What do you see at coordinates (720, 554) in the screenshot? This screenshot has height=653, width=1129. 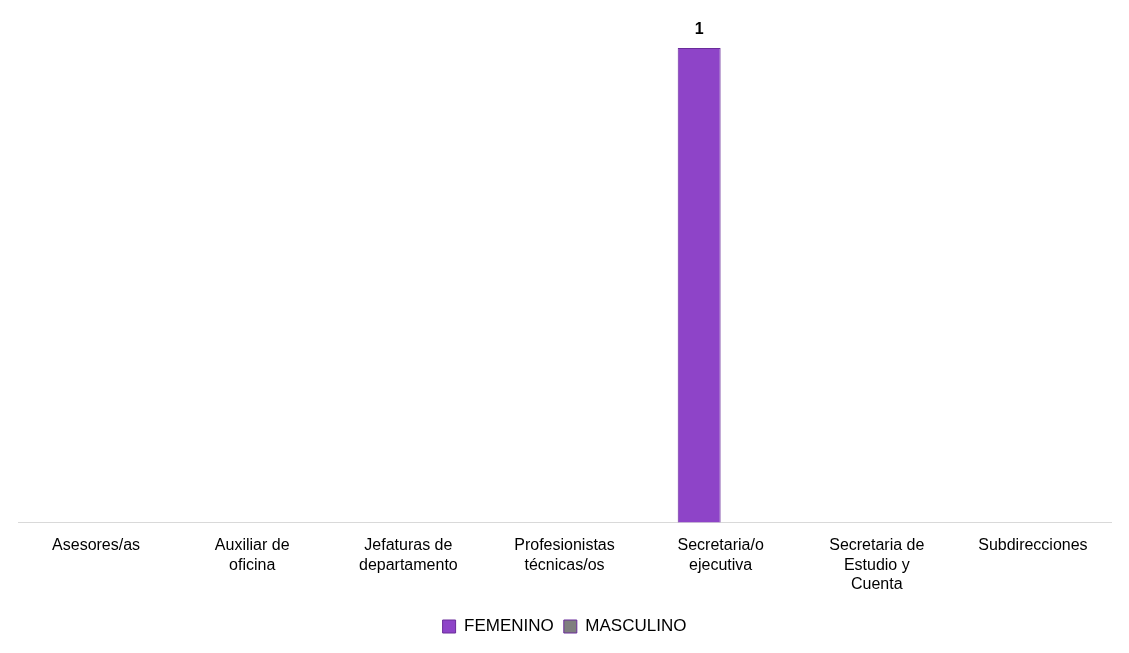 I see `x-tick-label: Secretaria/o ejecutiva` at bounding box center [720, 554].